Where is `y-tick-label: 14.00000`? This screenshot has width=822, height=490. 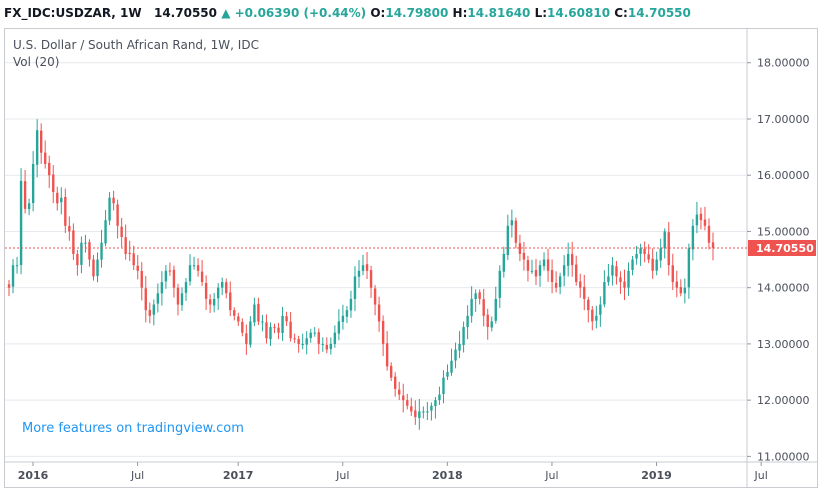 y-tick-label: 14.00000 is located at coordinates (783, 288).